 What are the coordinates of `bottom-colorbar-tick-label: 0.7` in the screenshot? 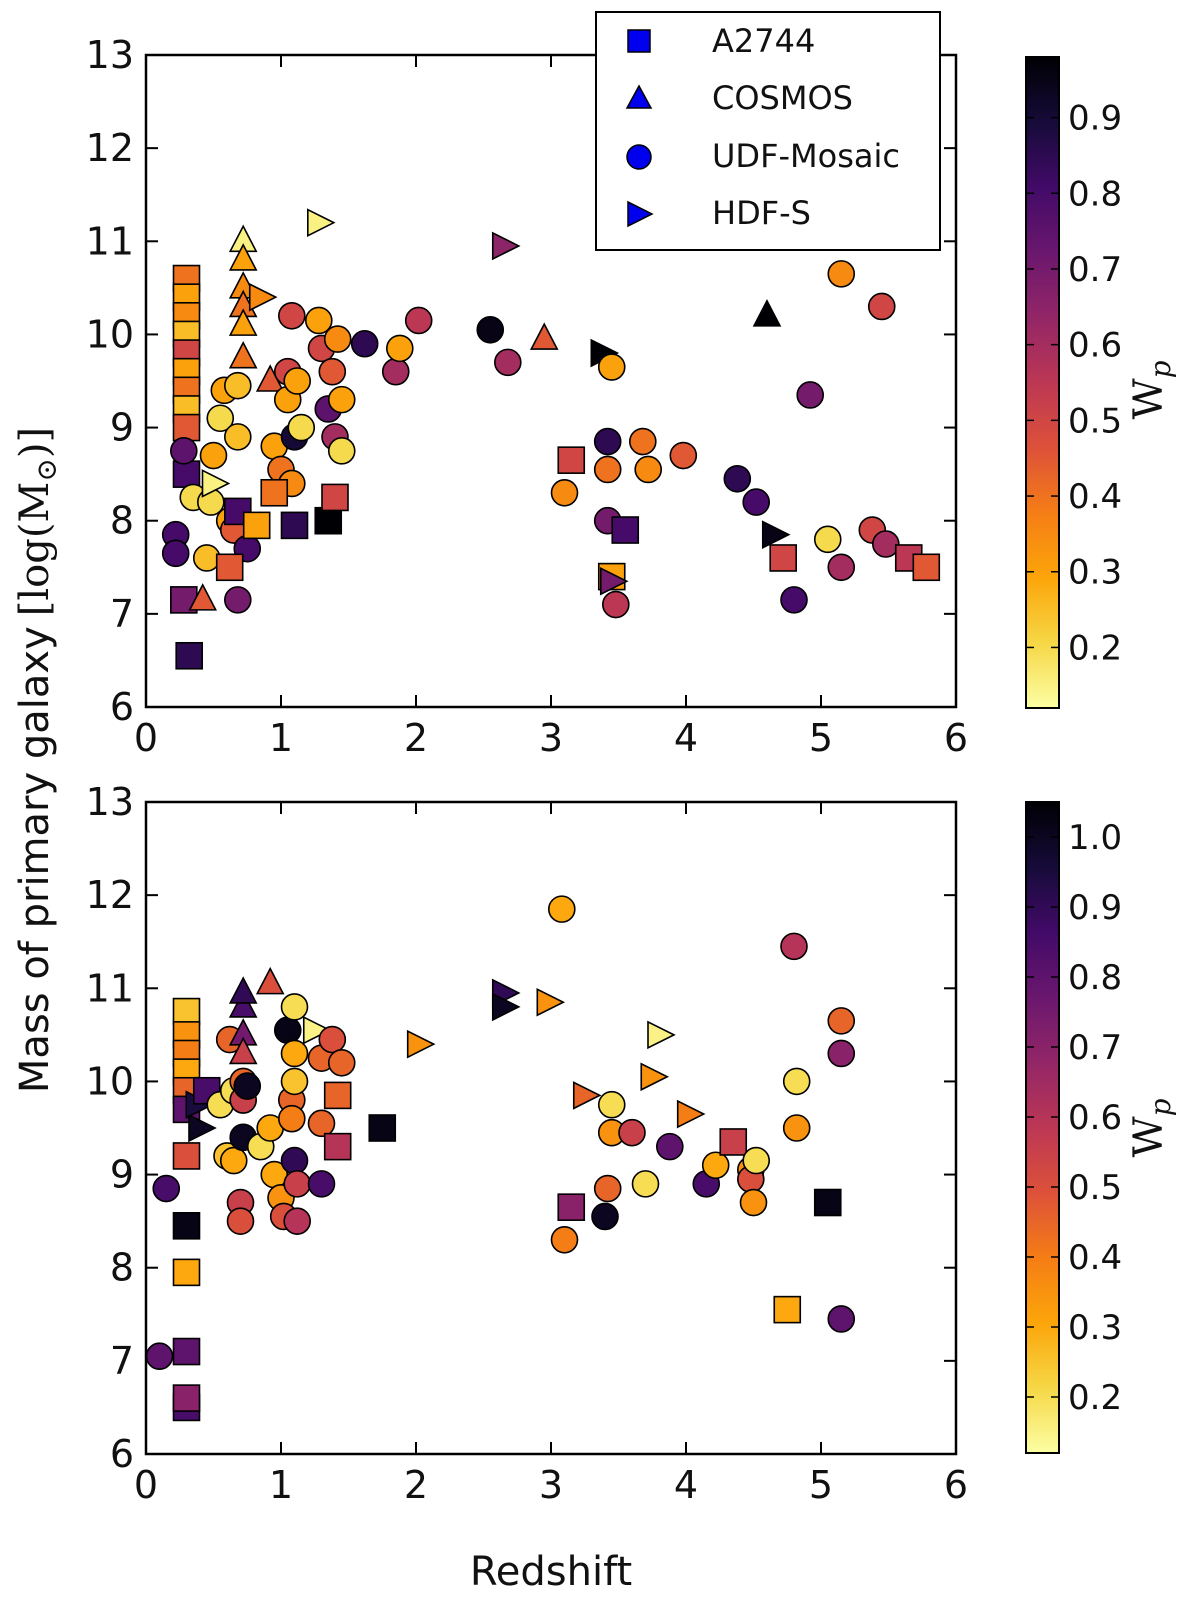 It's located at (1095, 1048).